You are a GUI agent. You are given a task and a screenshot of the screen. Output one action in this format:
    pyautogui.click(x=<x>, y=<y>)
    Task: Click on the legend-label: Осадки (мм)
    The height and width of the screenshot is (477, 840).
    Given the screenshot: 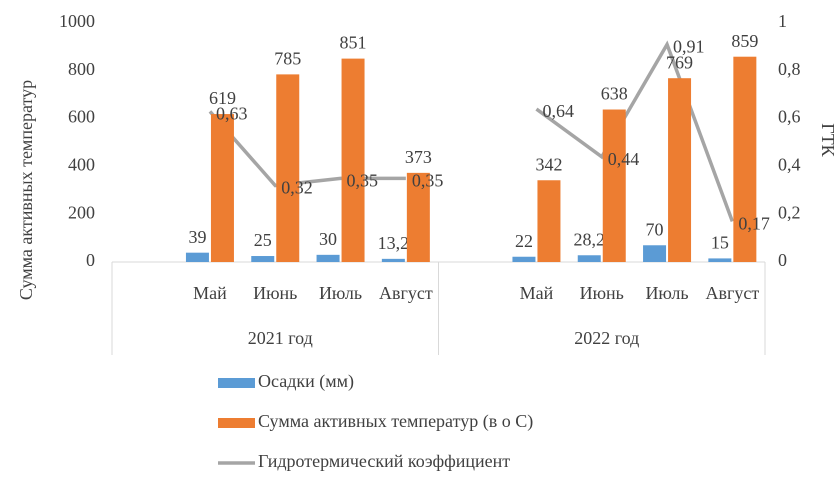 What is the action you would take?
    pyautogui.click(x=306, y=381)
    